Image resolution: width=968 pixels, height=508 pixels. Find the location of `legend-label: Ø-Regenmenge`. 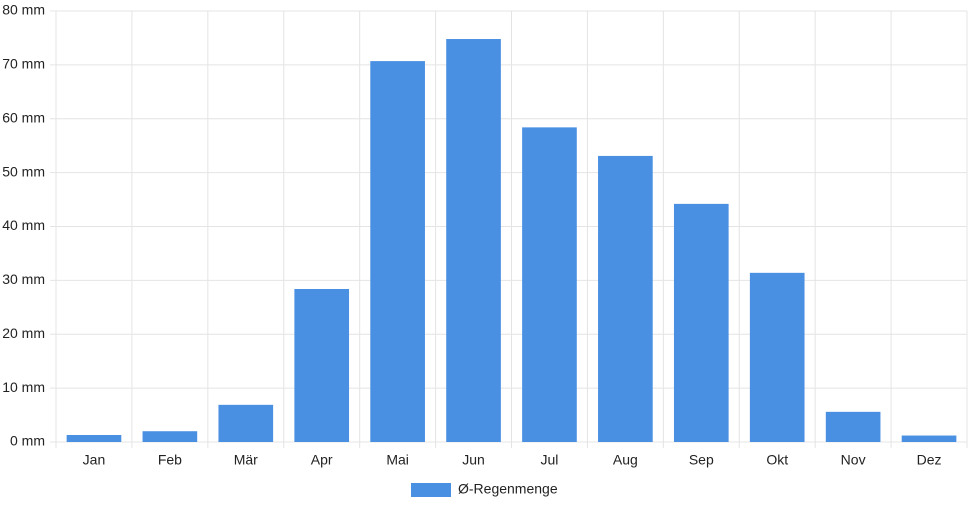

legend-label: Ø-Regenmenge is located at coordinates (508, 489).